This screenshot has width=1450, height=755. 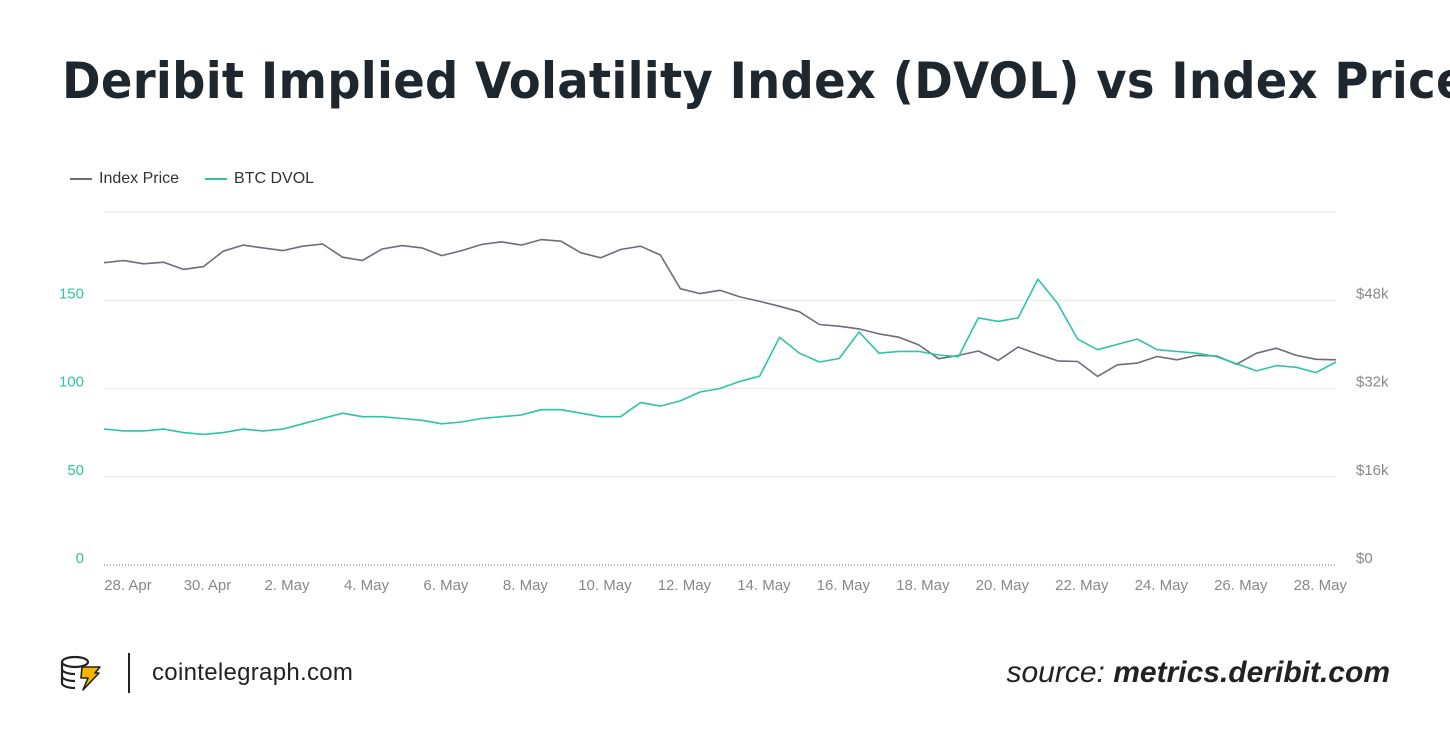 I want to click on x-axis-tick-label: 28. May, so click(x=1321, y=585).